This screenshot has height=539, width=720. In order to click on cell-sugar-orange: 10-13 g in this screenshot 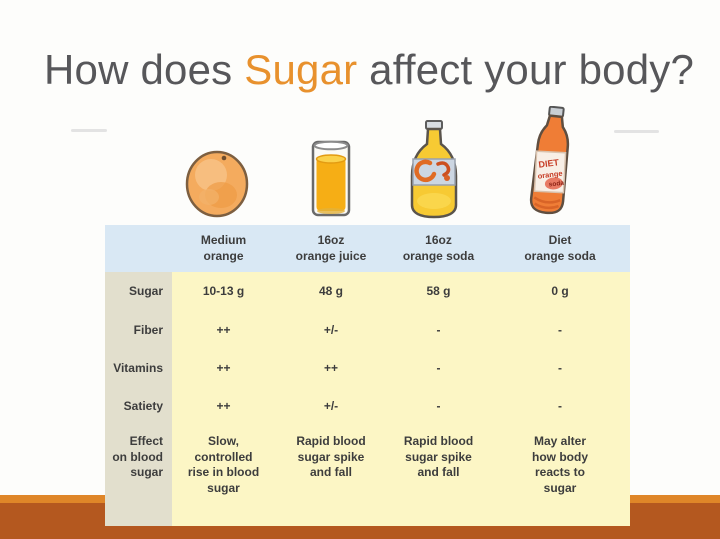, I will do `click(223, 292)`.